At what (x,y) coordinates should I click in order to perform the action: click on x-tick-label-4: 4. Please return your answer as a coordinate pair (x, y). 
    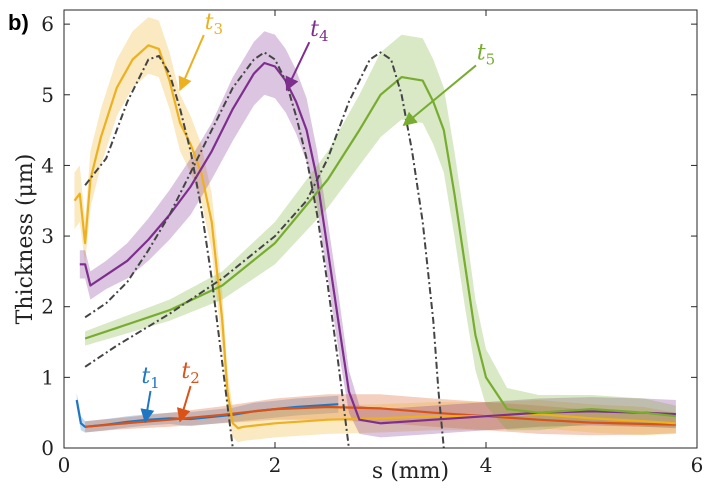
    Looking at the image, I should click on (486, 465).